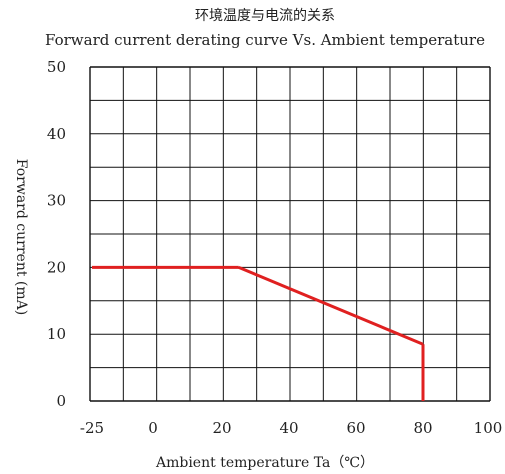  I want to click on y-tick-label: 10, so click(56, 334).